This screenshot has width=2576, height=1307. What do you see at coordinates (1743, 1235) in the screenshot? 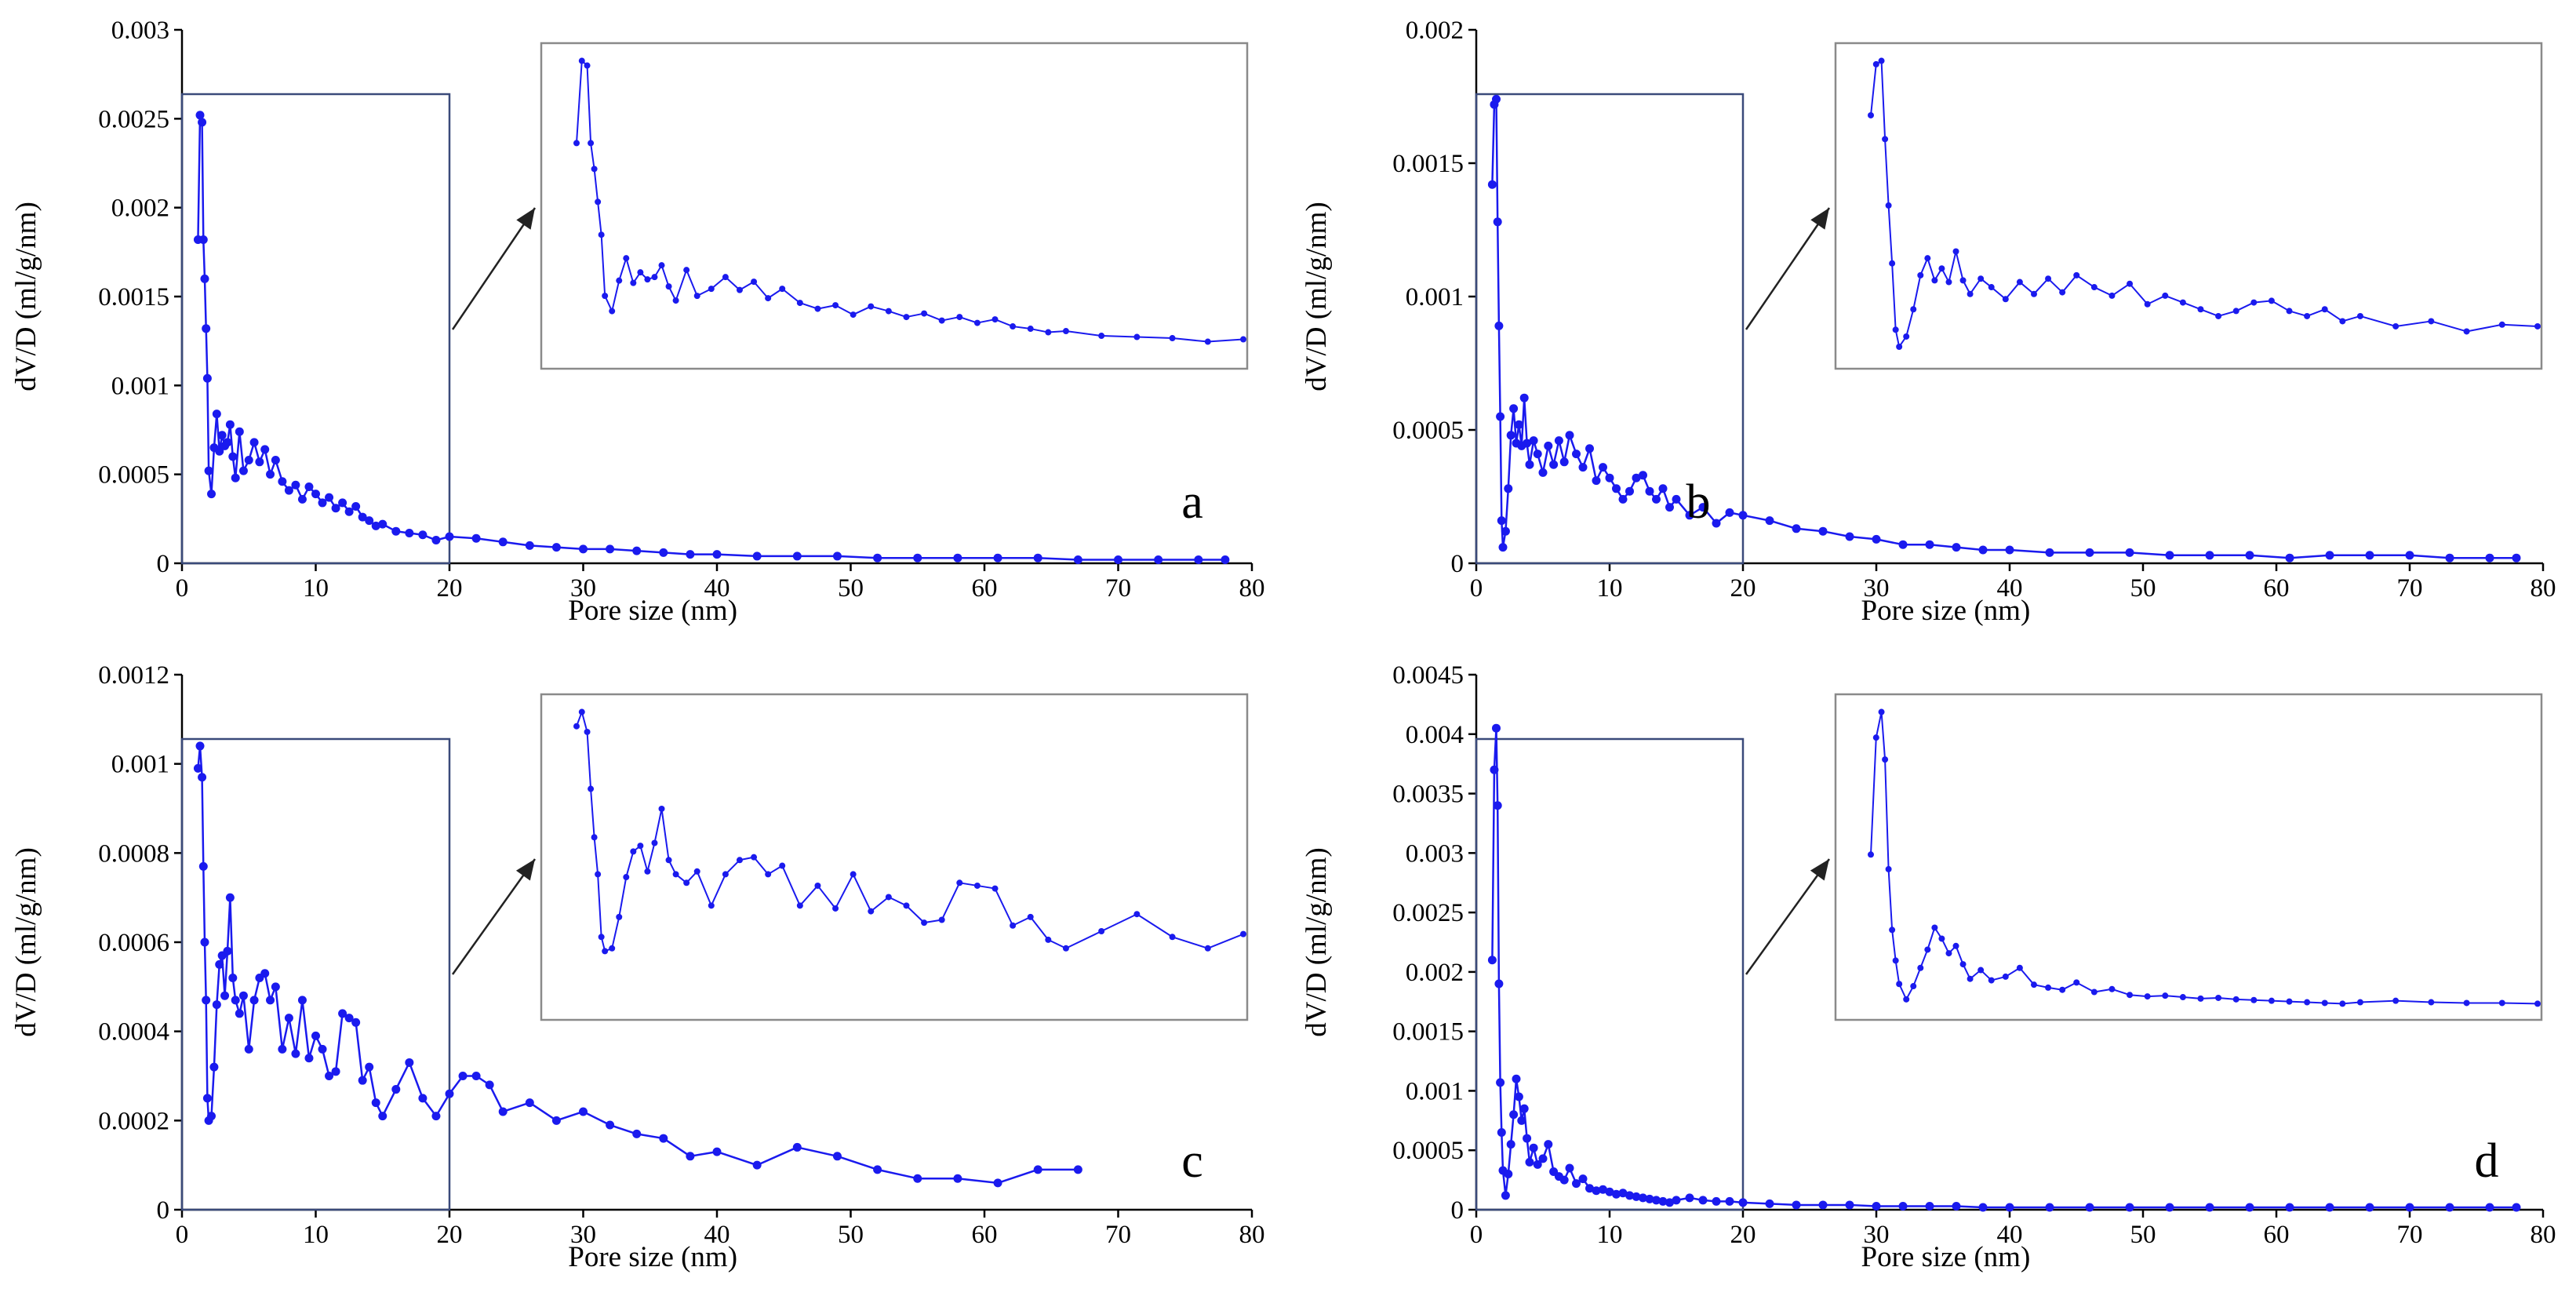
I see `x-tick-label: 20` at bounding box center [1743, 1235].